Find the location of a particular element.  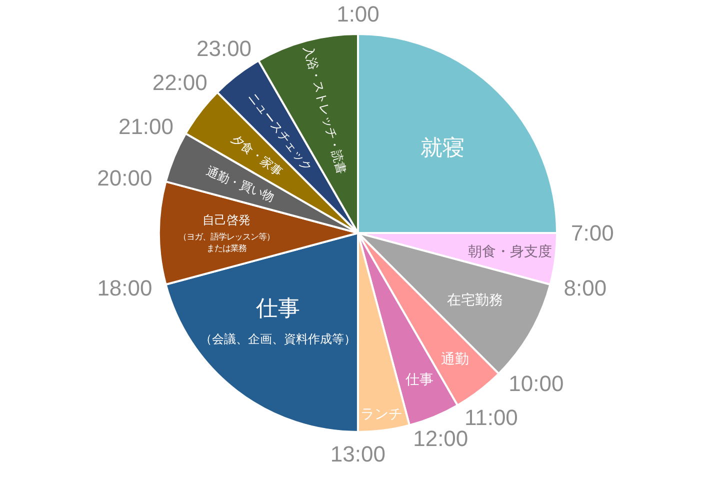

text: 20:00 is located at coordinates (124, 177).